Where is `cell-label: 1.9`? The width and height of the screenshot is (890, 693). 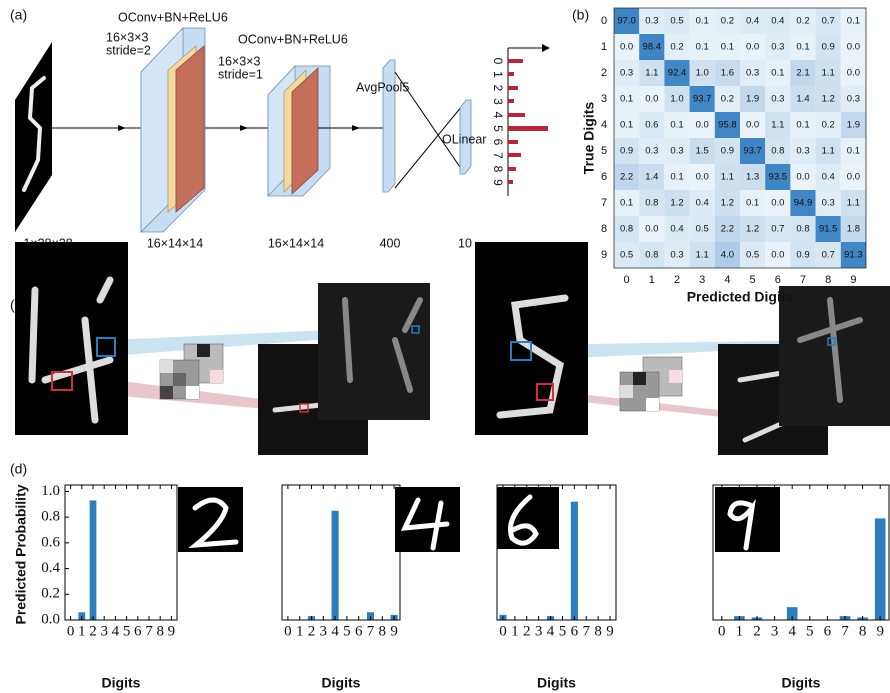
cell-label: 1.9 is located at coordinates (853, 125).